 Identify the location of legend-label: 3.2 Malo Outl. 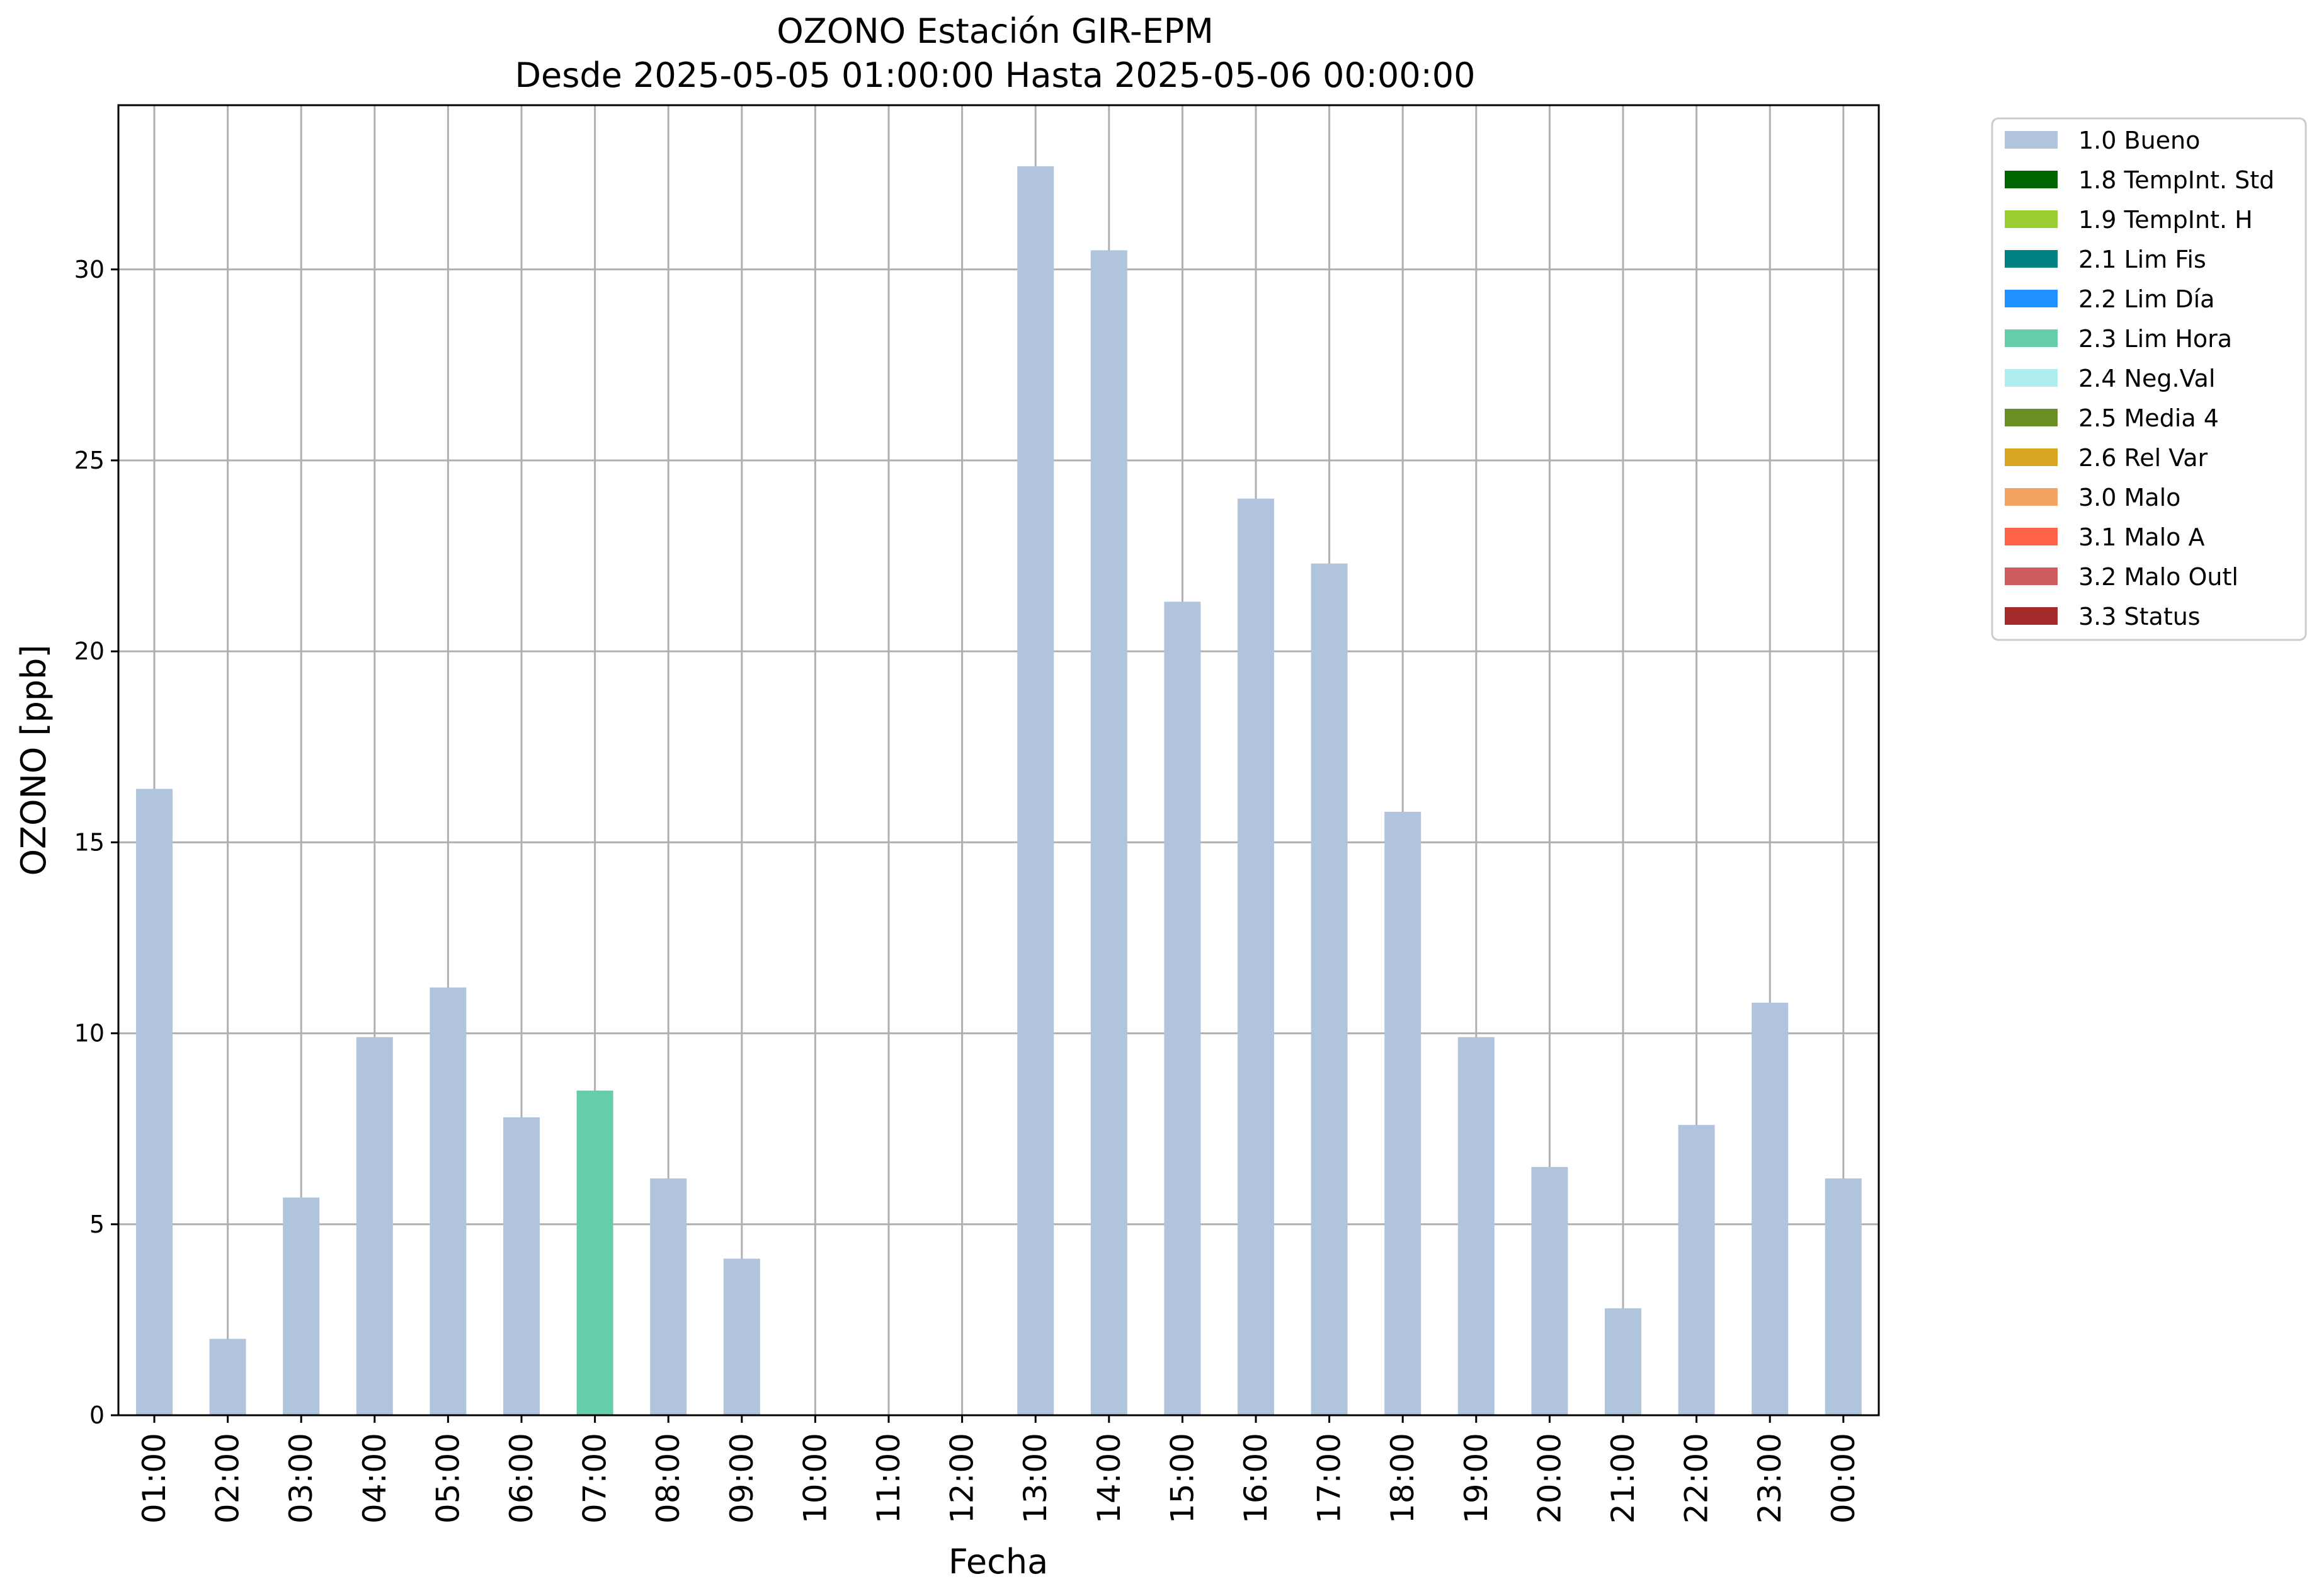
(2158, 577).